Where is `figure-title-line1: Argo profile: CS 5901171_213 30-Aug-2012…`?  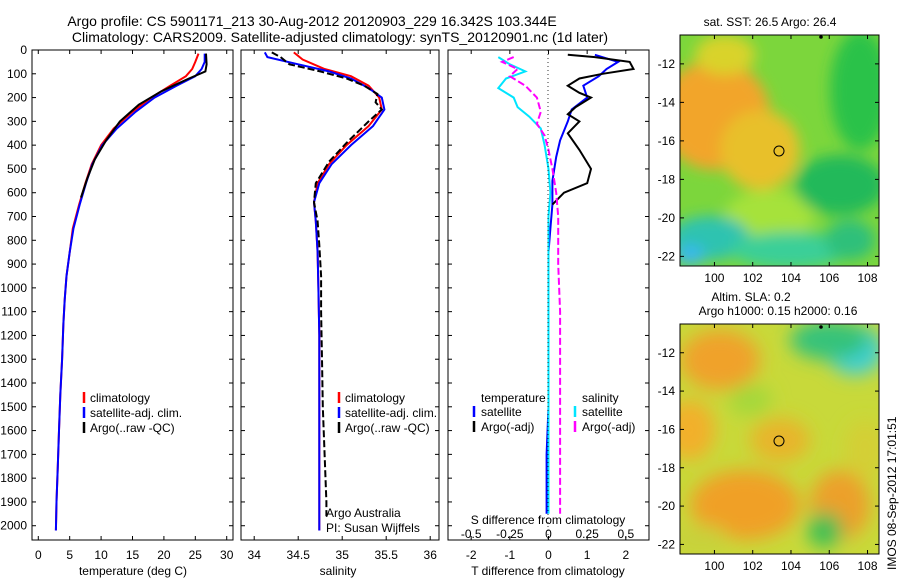 figure-title-line1: Argo profile: CS 5901171_213 30-Aug-2012… is located at coordinates (311, 21).